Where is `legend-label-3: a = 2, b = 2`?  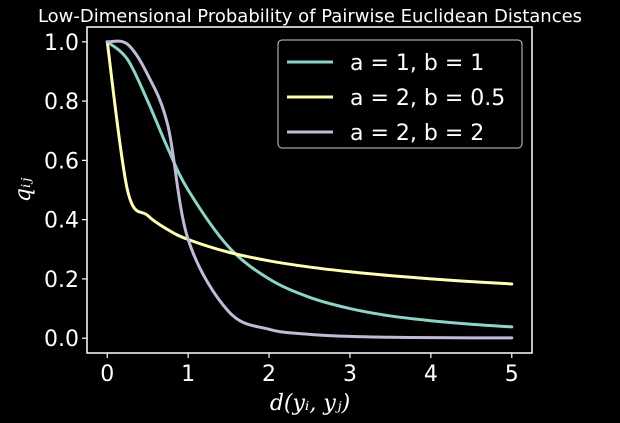
legend-label-3: a = 2, b = 2 is located at coordinates (417, 133).